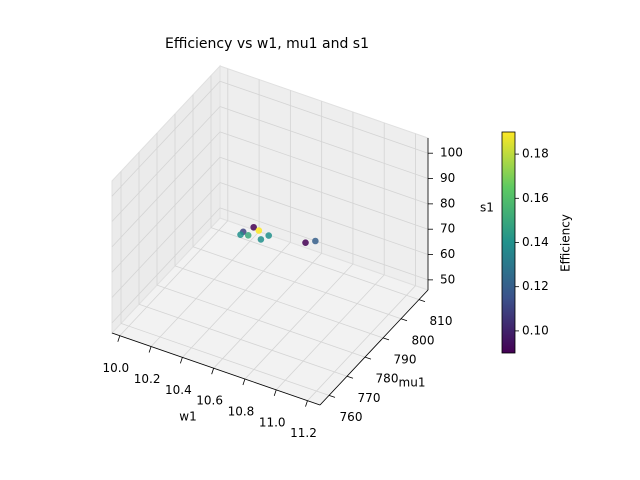 Image resolution: width=640 pixels, height=480 pixels. I want to click on z-tick-label: 70, so click(447, 229).